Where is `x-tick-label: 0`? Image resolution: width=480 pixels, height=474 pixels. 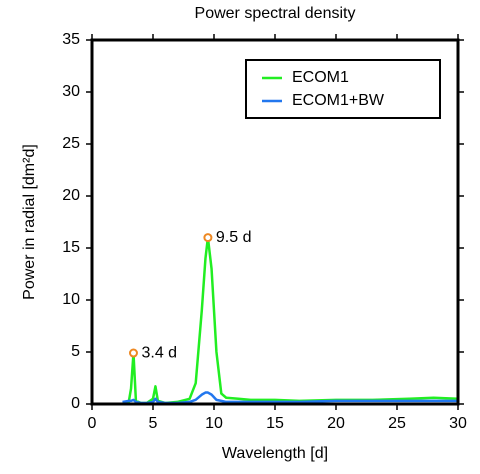 x-tick-label: 0 is located at coordinates (92, 423).